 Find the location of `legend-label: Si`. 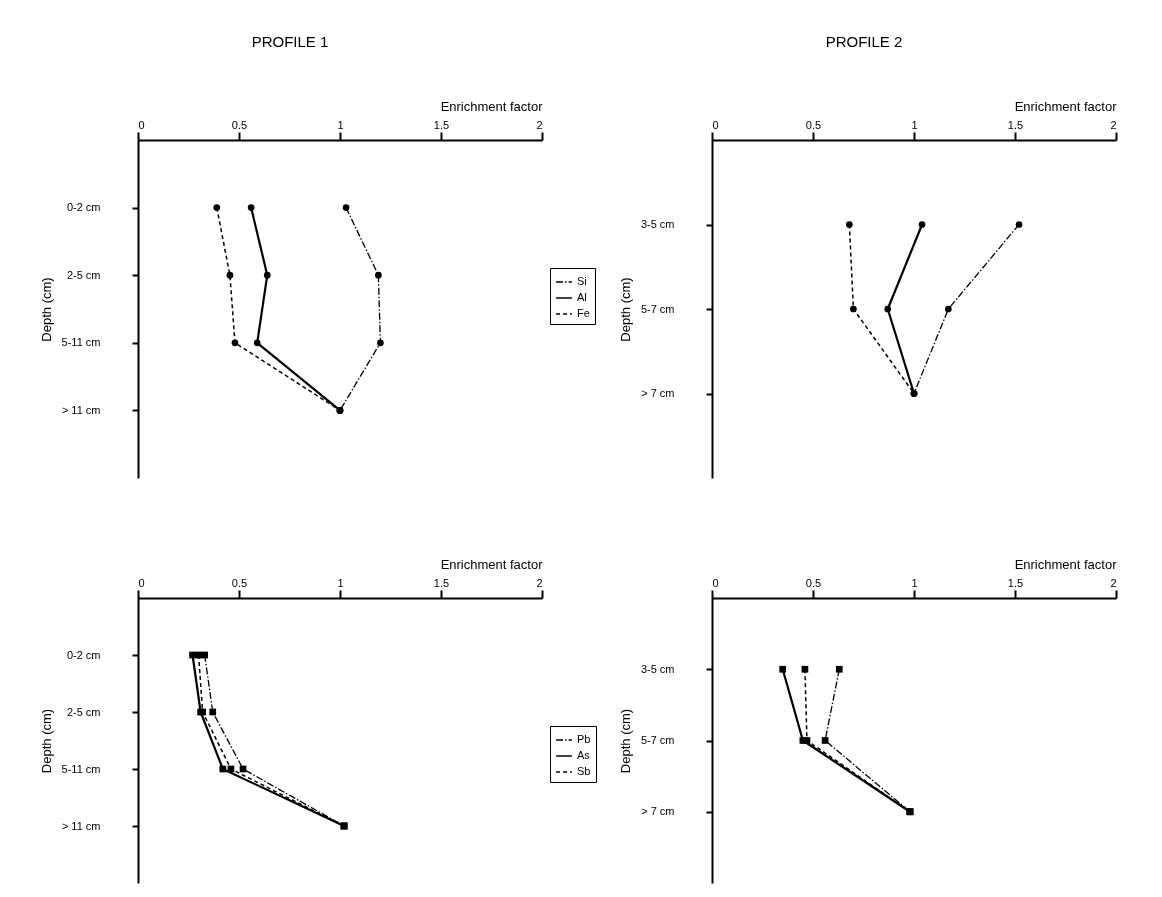

legend-label: Si is located at coordinates (582, 281).